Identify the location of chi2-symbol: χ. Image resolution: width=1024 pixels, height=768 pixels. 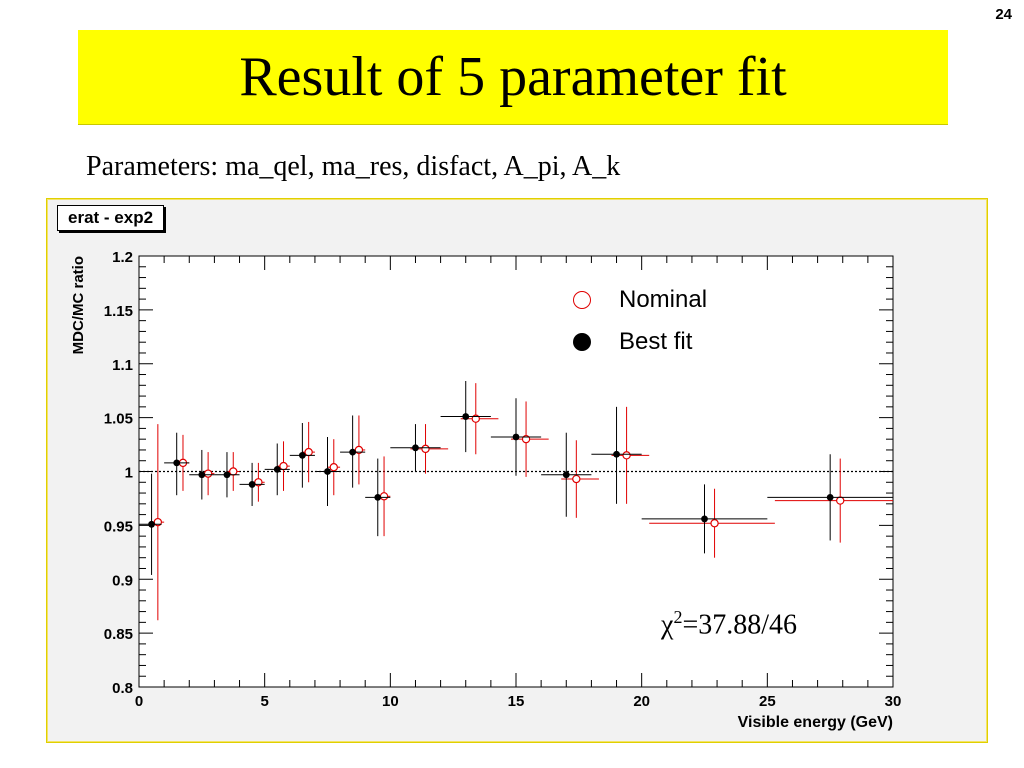
(667, 625).